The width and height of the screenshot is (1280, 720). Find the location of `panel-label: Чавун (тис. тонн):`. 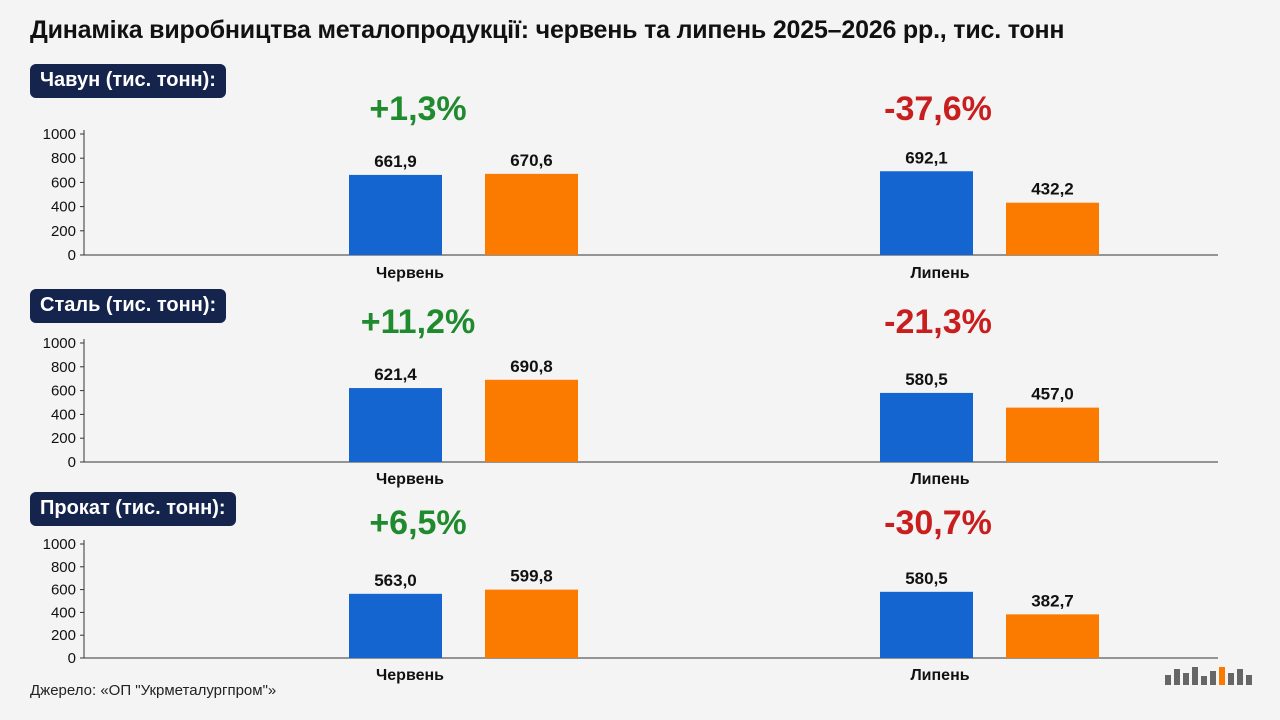

panel-label: Чавун (тис. тонн): is located at coordinates (128, 81).